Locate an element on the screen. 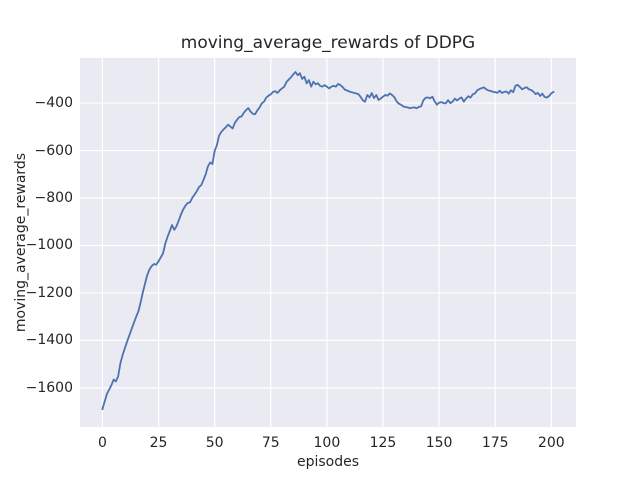 The height and width of the screenshot is (480, 640). y-tick-label: −1600 is located at coordinates (49, 387).